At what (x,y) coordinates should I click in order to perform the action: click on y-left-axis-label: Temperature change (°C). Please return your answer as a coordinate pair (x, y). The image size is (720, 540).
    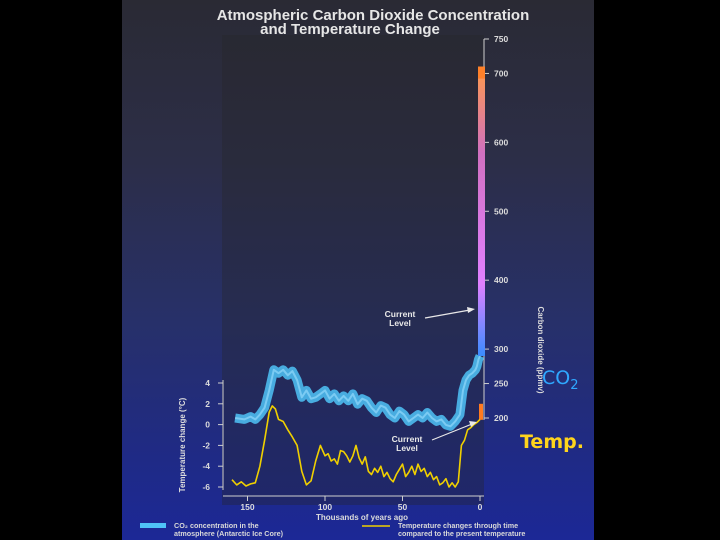
    Looking at the image, I should click on (182, 444).